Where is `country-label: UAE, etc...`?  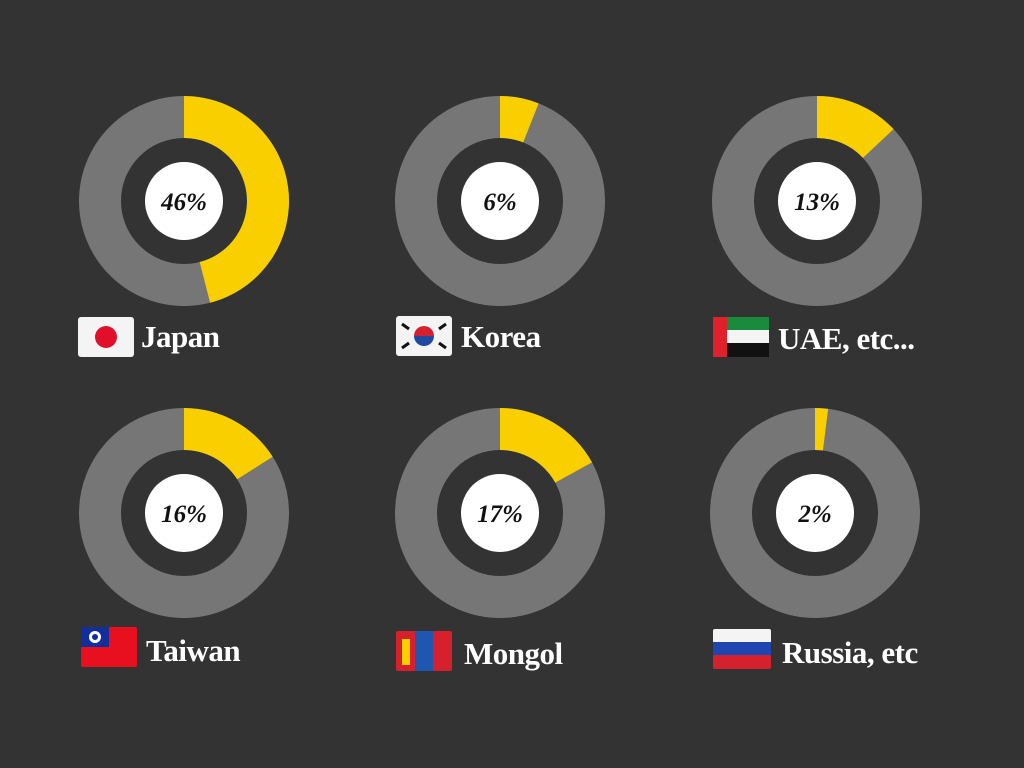
country-label: UAE, etc... is located at coordinates (846, 338).